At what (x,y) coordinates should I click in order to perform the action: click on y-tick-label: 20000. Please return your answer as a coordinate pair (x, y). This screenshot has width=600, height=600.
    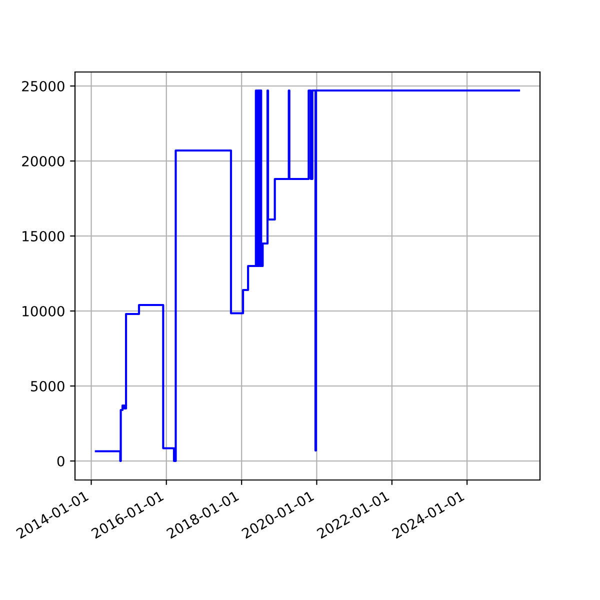
    Looking at the image, I should click on (43, 161).